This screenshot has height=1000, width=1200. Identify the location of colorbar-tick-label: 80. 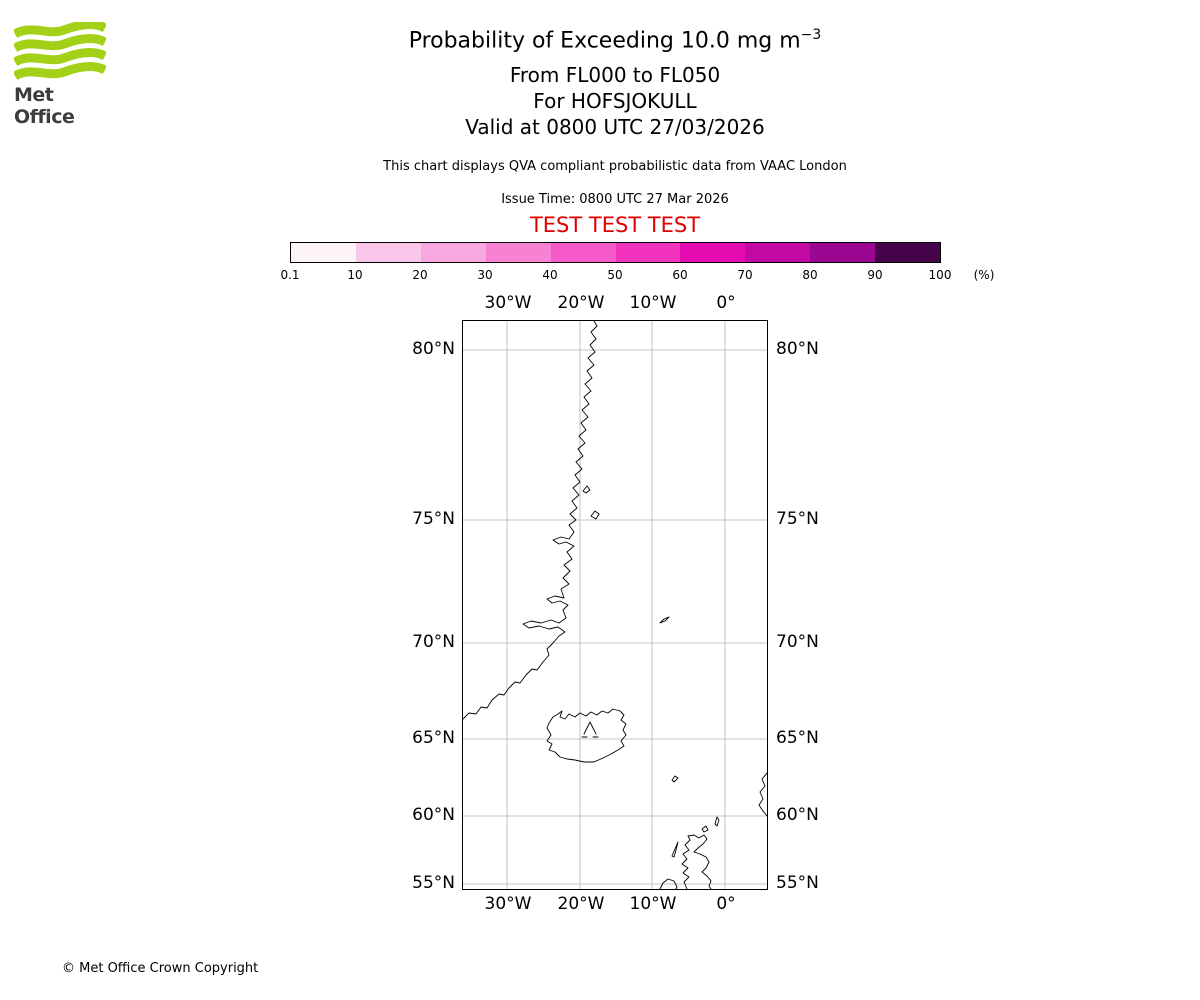
(810, 275).